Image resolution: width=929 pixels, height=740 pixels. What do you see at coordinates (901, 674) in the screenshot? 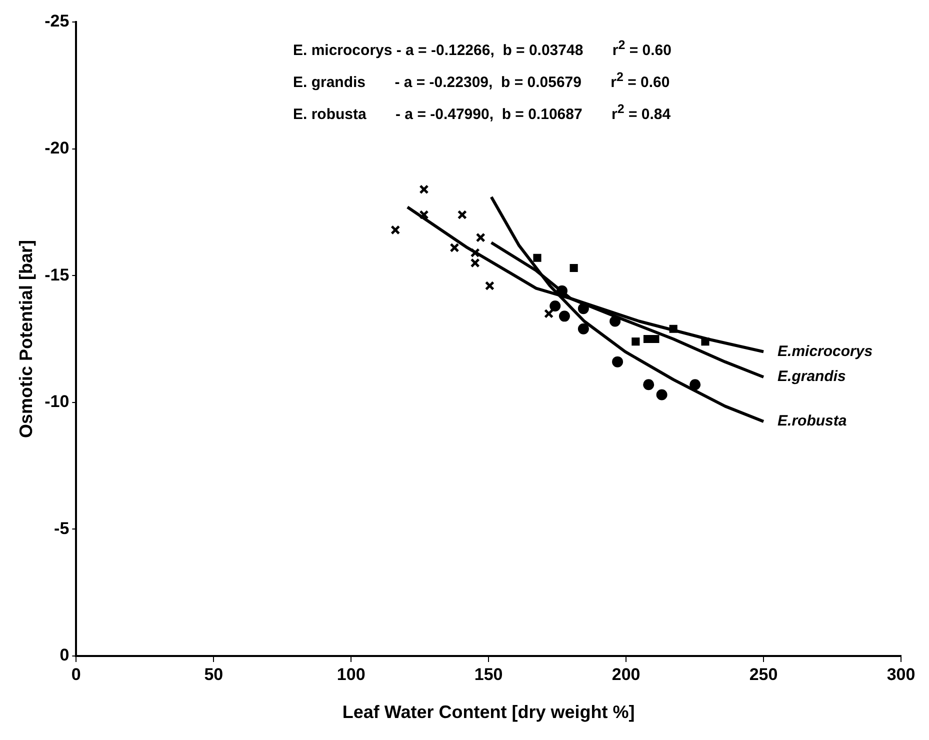
I see `x-tick-label: 300` at bounding box center [901, 674].